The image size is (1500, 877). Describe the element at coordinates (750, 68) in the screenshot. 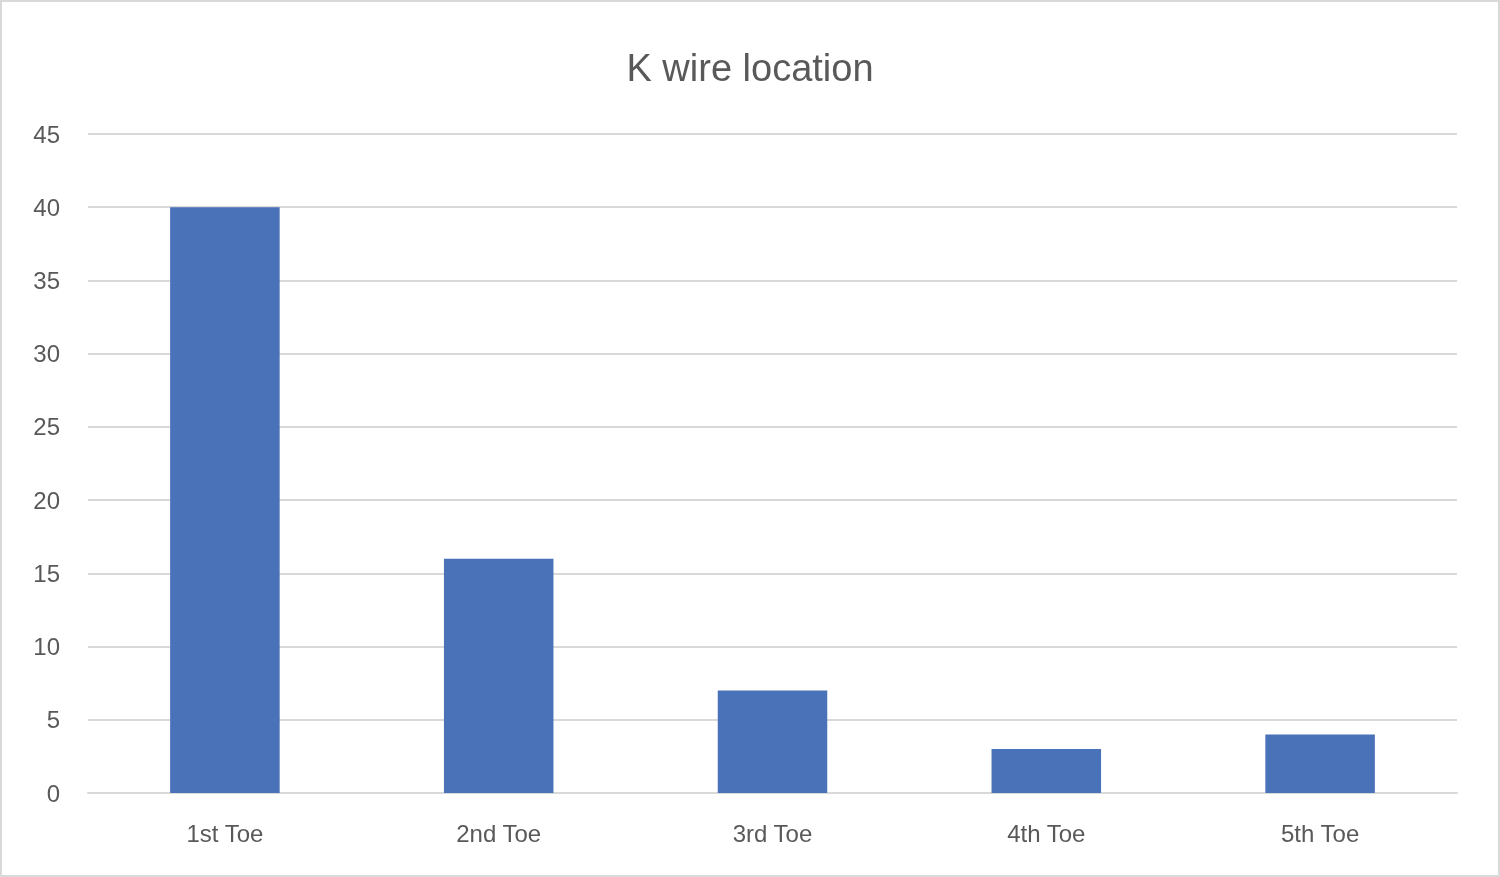

I see `chart-title: K wire location` at that location.